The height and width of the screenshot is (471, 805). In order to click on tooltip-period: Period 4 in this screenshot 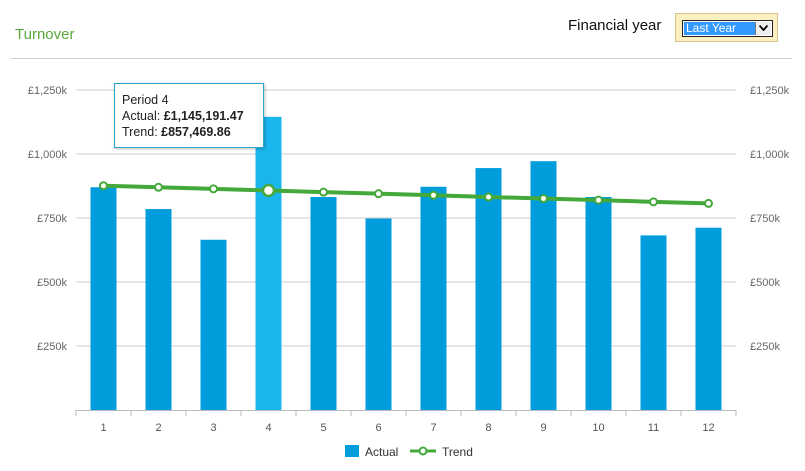, I will do `click(145, 100)`.